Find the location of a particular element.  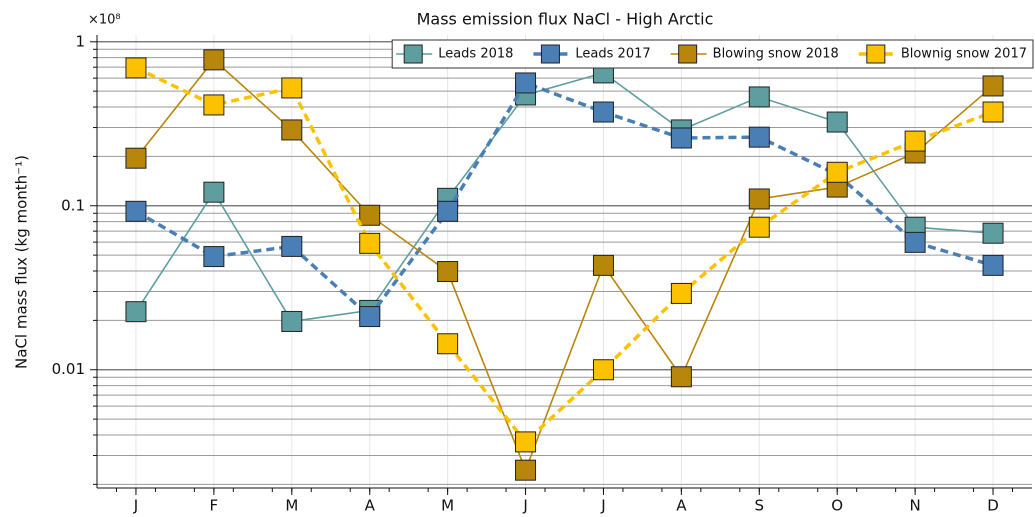

y-tick-label: 1 is located at coordinates (80, 41).